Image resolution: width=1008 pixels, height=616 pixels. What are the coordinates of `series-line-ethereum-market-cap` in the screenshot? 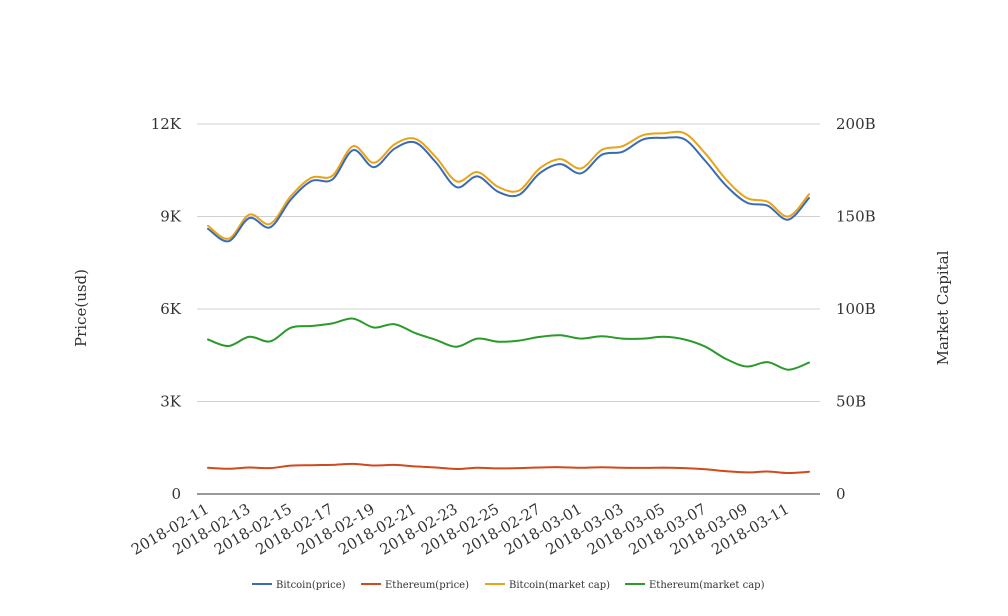 It's located at (508, 344).